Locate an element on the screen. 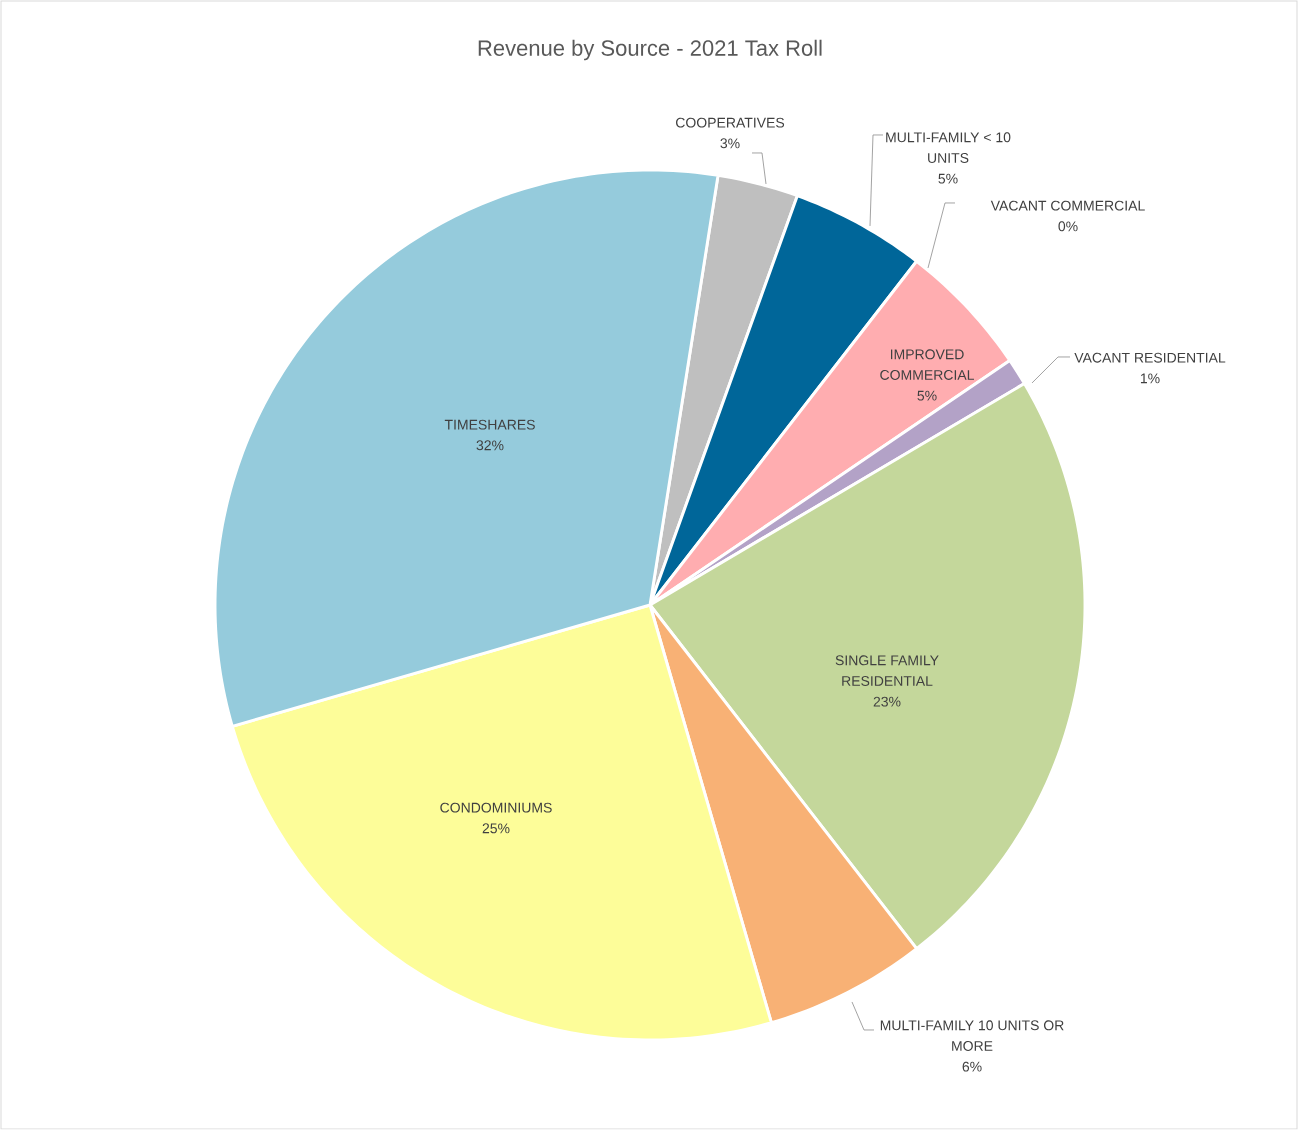  data-label: 6% is located at coordinates (972, 1066).